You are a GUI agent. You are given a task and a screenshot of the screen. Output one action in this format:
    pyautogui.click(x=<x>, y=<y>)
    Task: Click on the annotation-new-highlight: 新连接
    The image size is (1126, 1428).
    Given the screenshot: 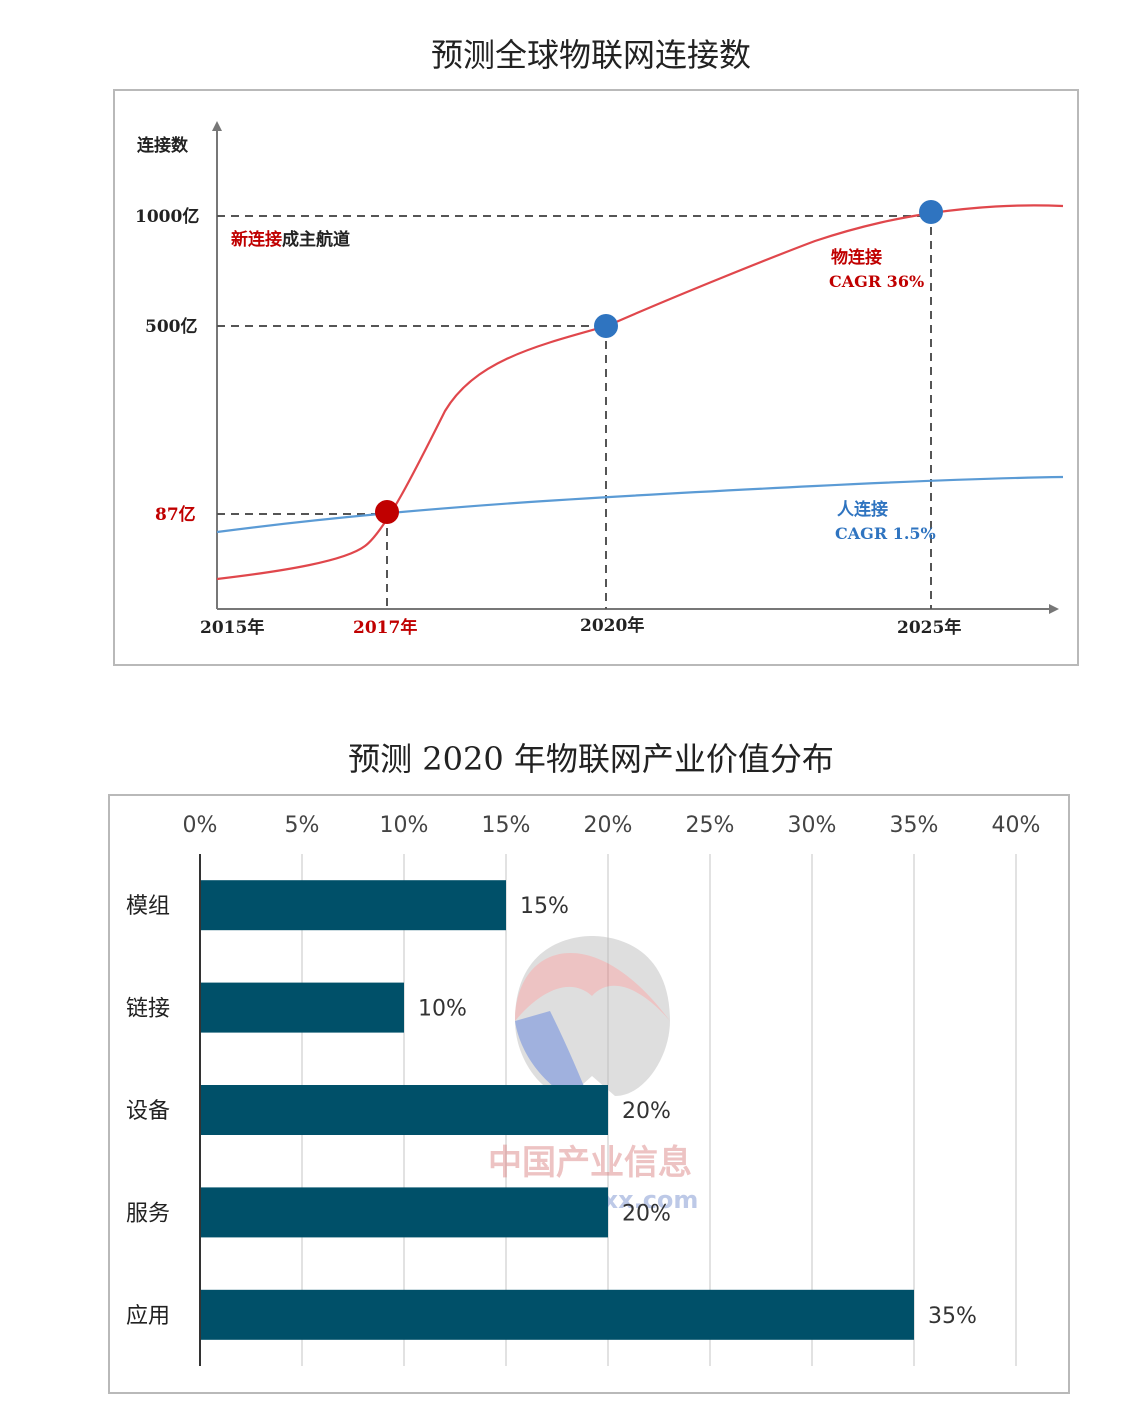 What is the action you would take?
    pyautogui.click(x=256, y=239)
    